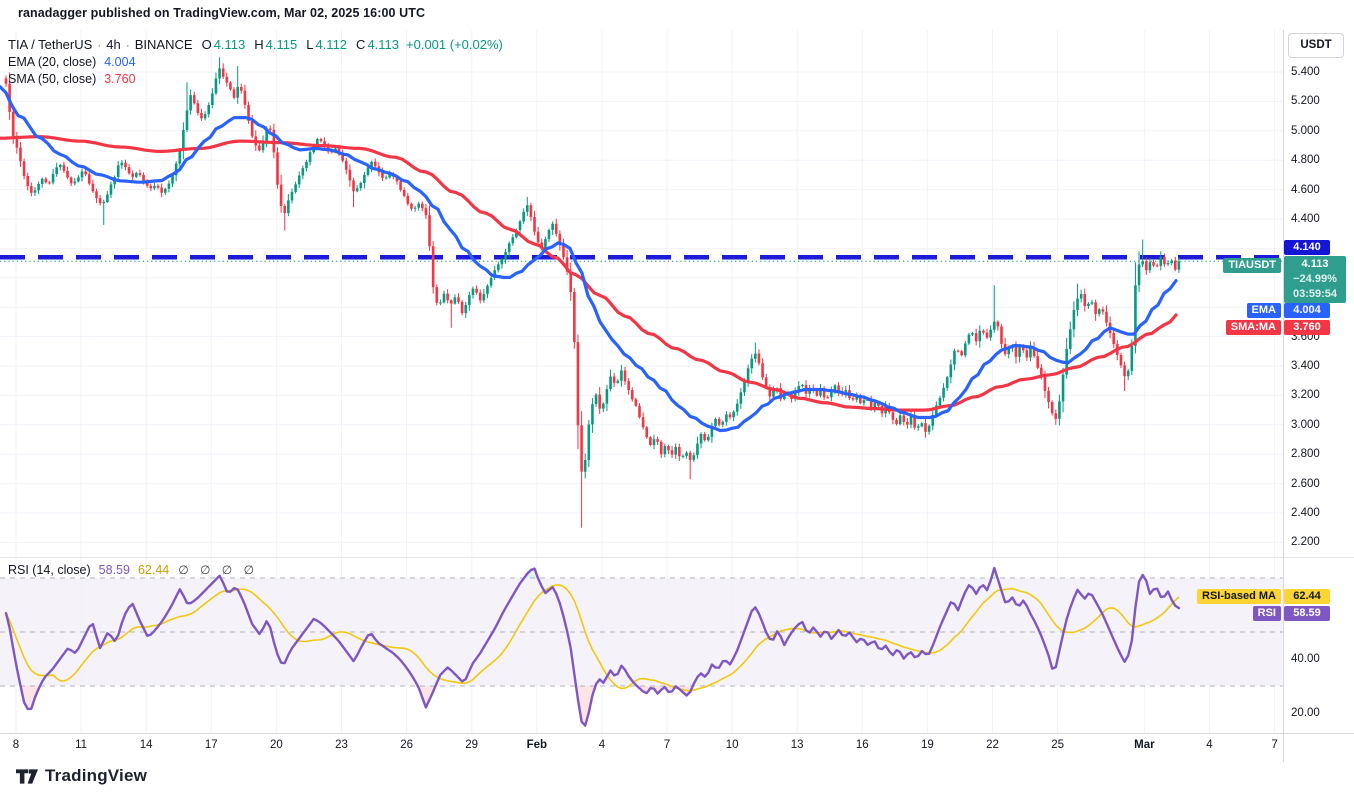  What do you see at coordinates (383, 44) in the screenshot?
I see `ohlc-close-value: 4.113` at bounding box center [383, 44].